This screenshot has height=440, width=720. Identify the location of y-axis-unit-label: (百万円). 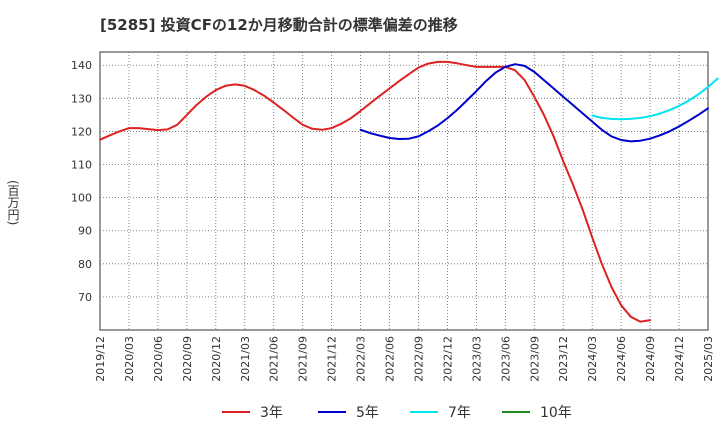
(13, 203).